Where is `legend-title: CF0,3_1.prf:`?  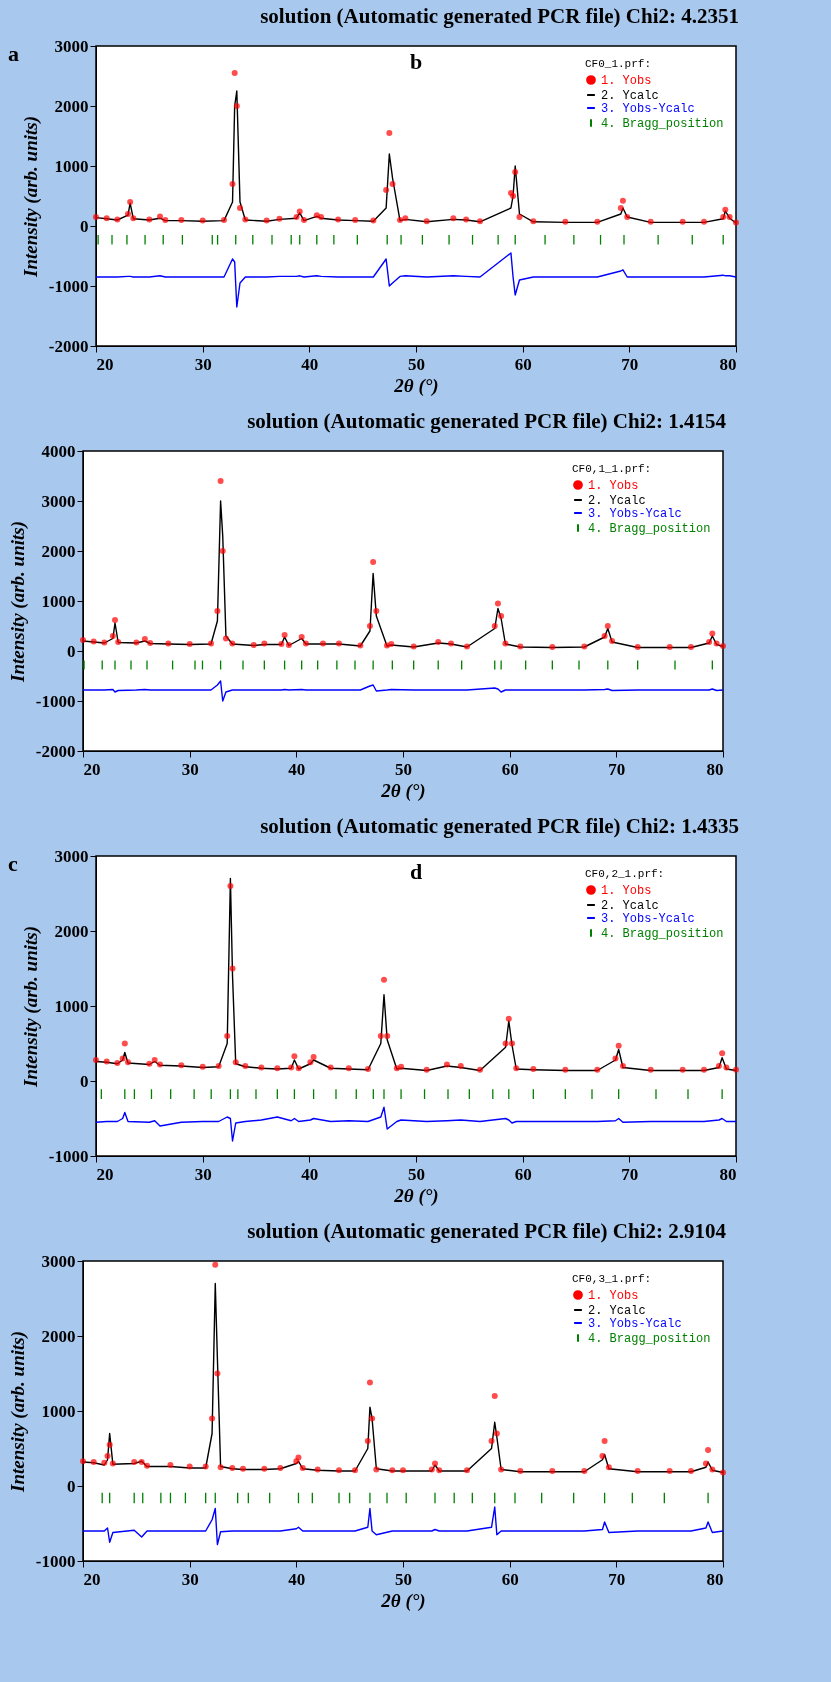
legend-title: CF0,3_1.prf: is located at coordinates (612, 1279).